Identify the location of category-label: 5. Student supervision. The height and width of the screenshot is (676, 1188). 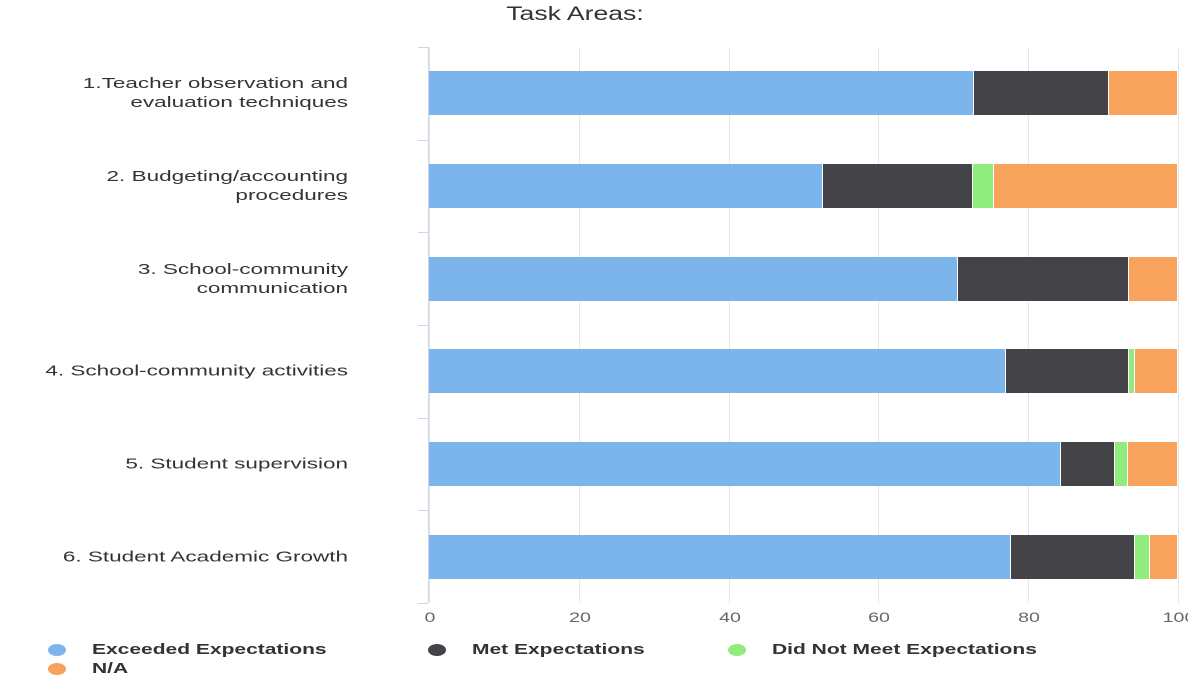
(236, 464).